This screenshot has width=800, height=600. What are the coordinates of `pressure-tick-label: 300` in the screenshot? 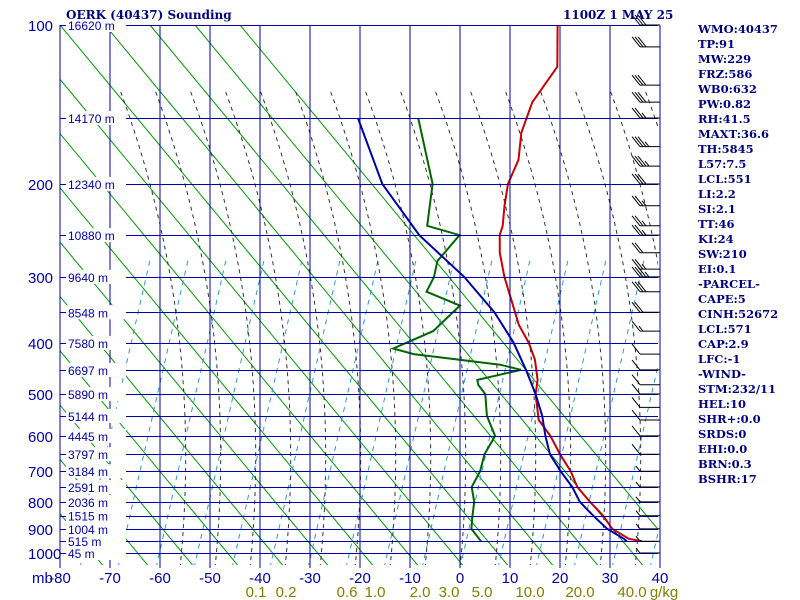 It's located at (40, 278).